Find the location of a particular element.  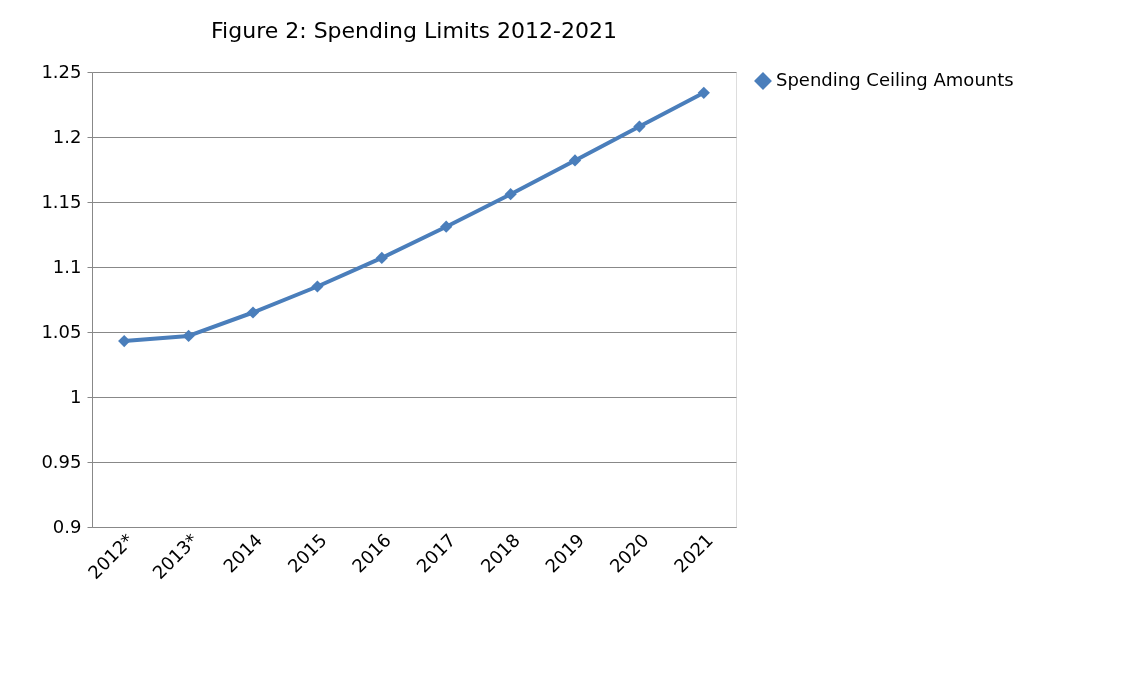

y-tick-label: 1.2 is located at coordinates (67, 136).